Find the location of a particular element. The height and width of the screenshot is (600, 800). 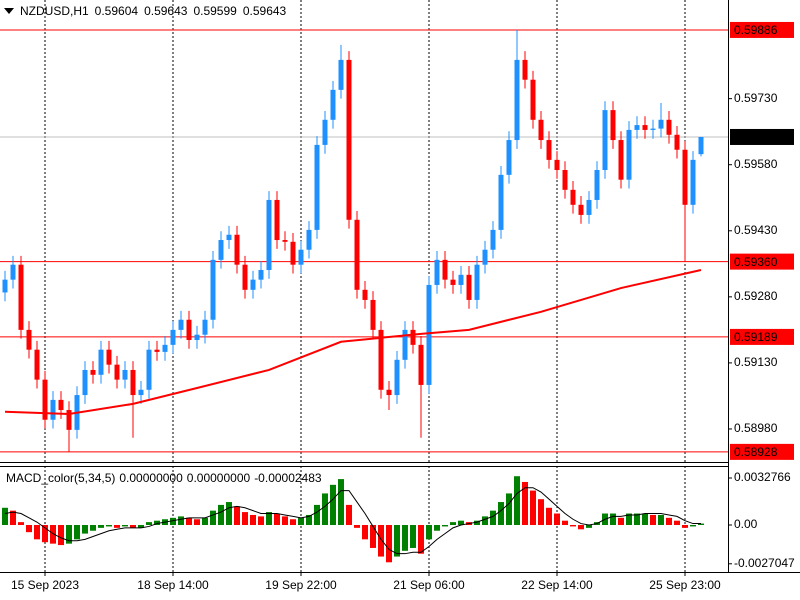

level-label: 0.59886 is located at coordinates (756, 30).